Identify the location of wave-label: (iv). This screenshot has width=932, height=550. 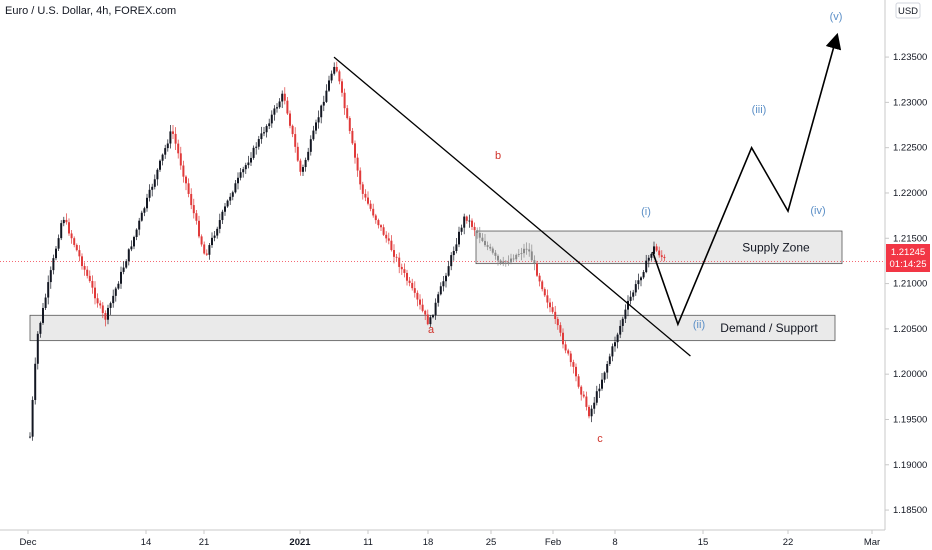
(817, 211).